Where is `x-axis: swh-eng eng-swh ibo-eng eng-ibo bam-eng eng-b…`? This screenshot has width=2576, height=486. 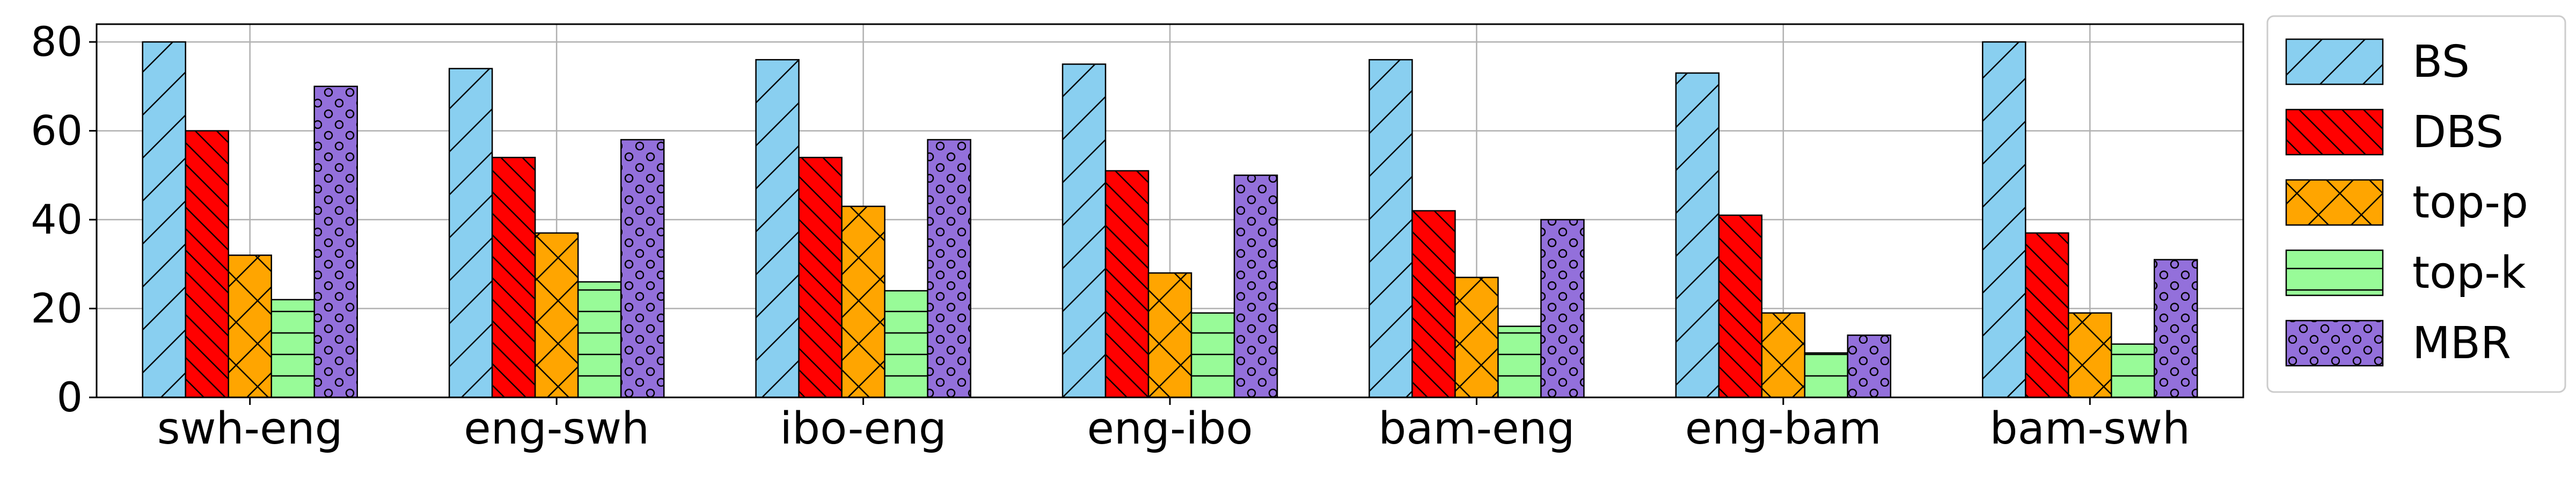 x-axis: swh-eng eng-swh ibo-eng eng-ibo bam-eng eng-b… is located at coordinates (1173, 425).